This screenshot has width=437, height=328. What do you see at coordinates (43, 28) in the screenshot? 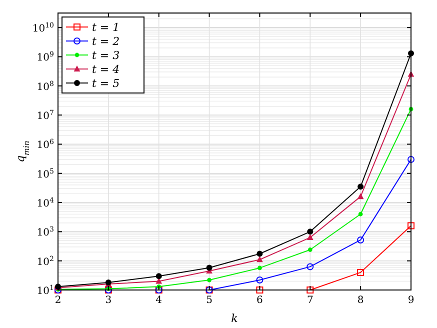
I see `y-tick-label: 10$^{10}$` at bounding box center [43, 28].